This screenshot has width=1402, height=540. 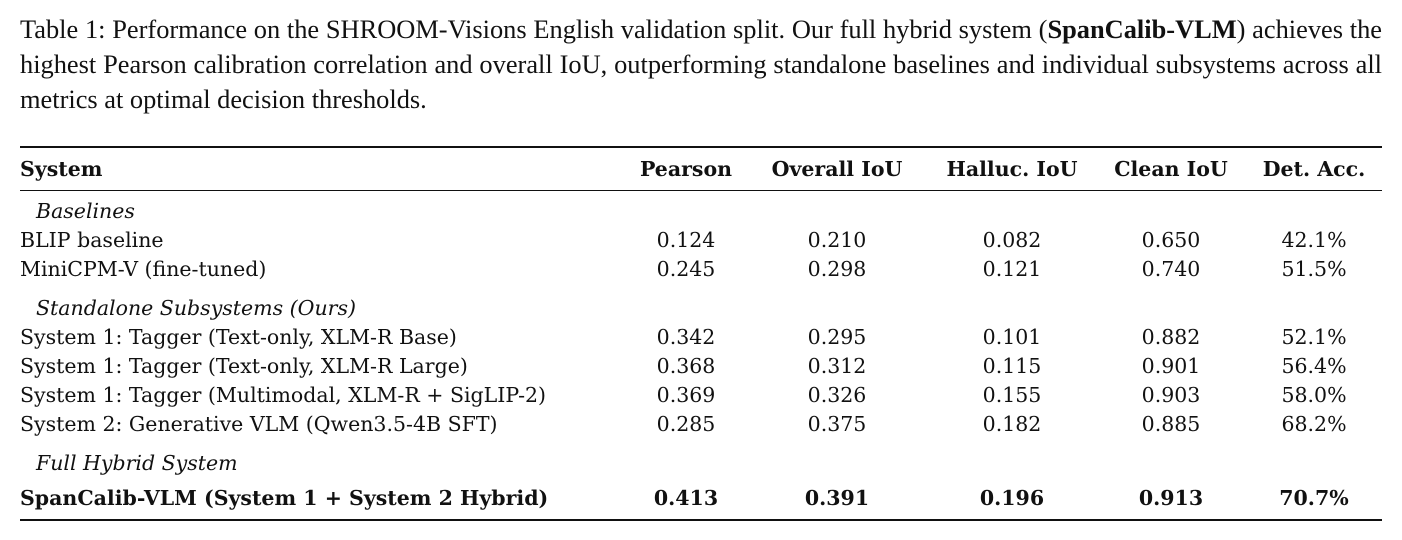 What do you see at coordinates (837, 423) in the screenshot?
I see `cell-overall-iou: 0.375` at bounding box center [837, 423].